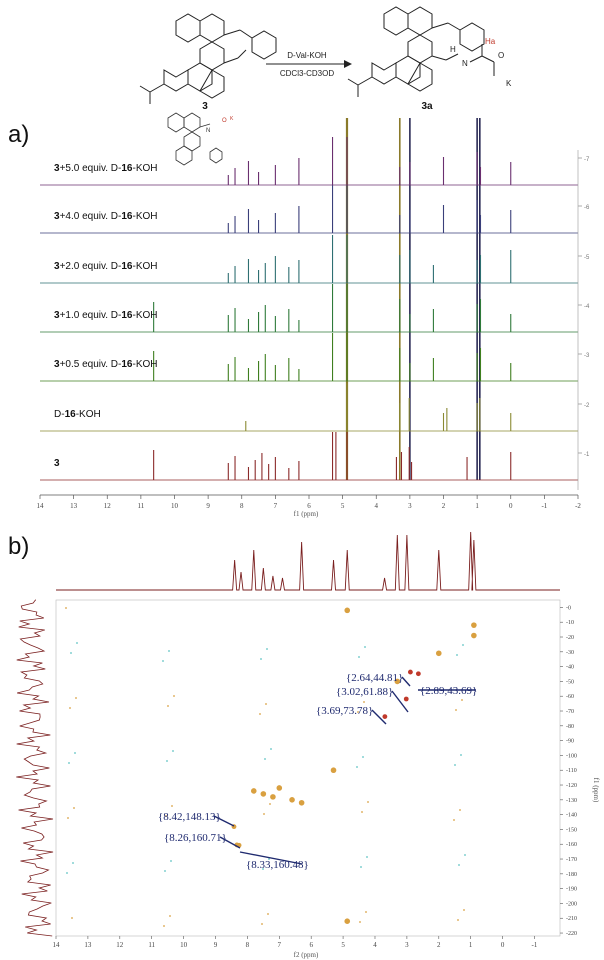 This screenshot has width=604, height=960. I want to click on panel-a-x-tick-label-12: 2, so click(444, 506).